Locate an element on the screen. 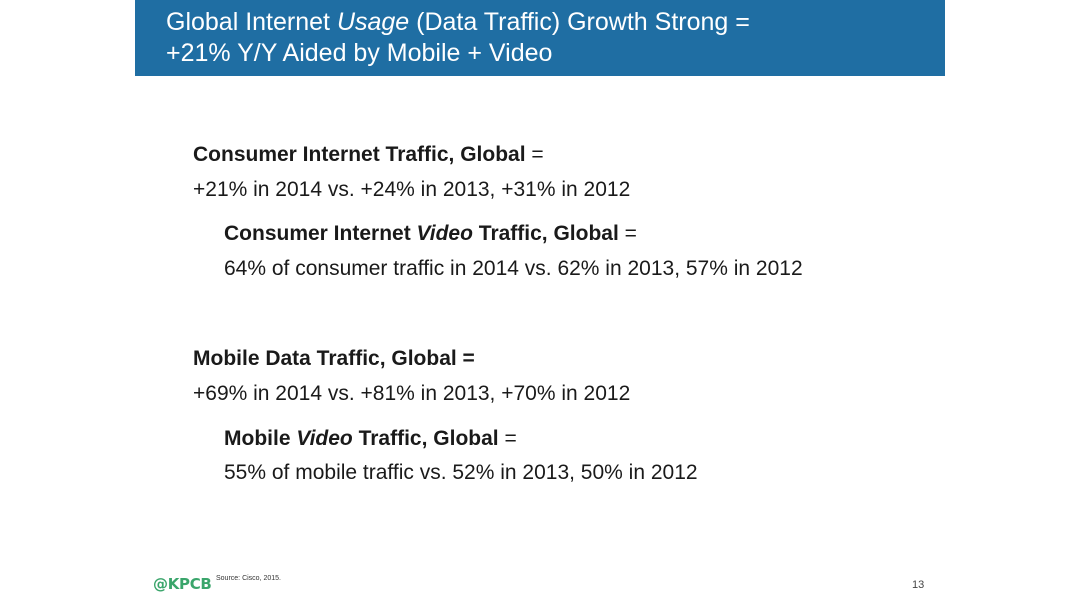 The height and width of the screenshot is (608, 1080). mobile-video-heading: Mobile Video Traffic, Global = is located at coordinates (370, 439).